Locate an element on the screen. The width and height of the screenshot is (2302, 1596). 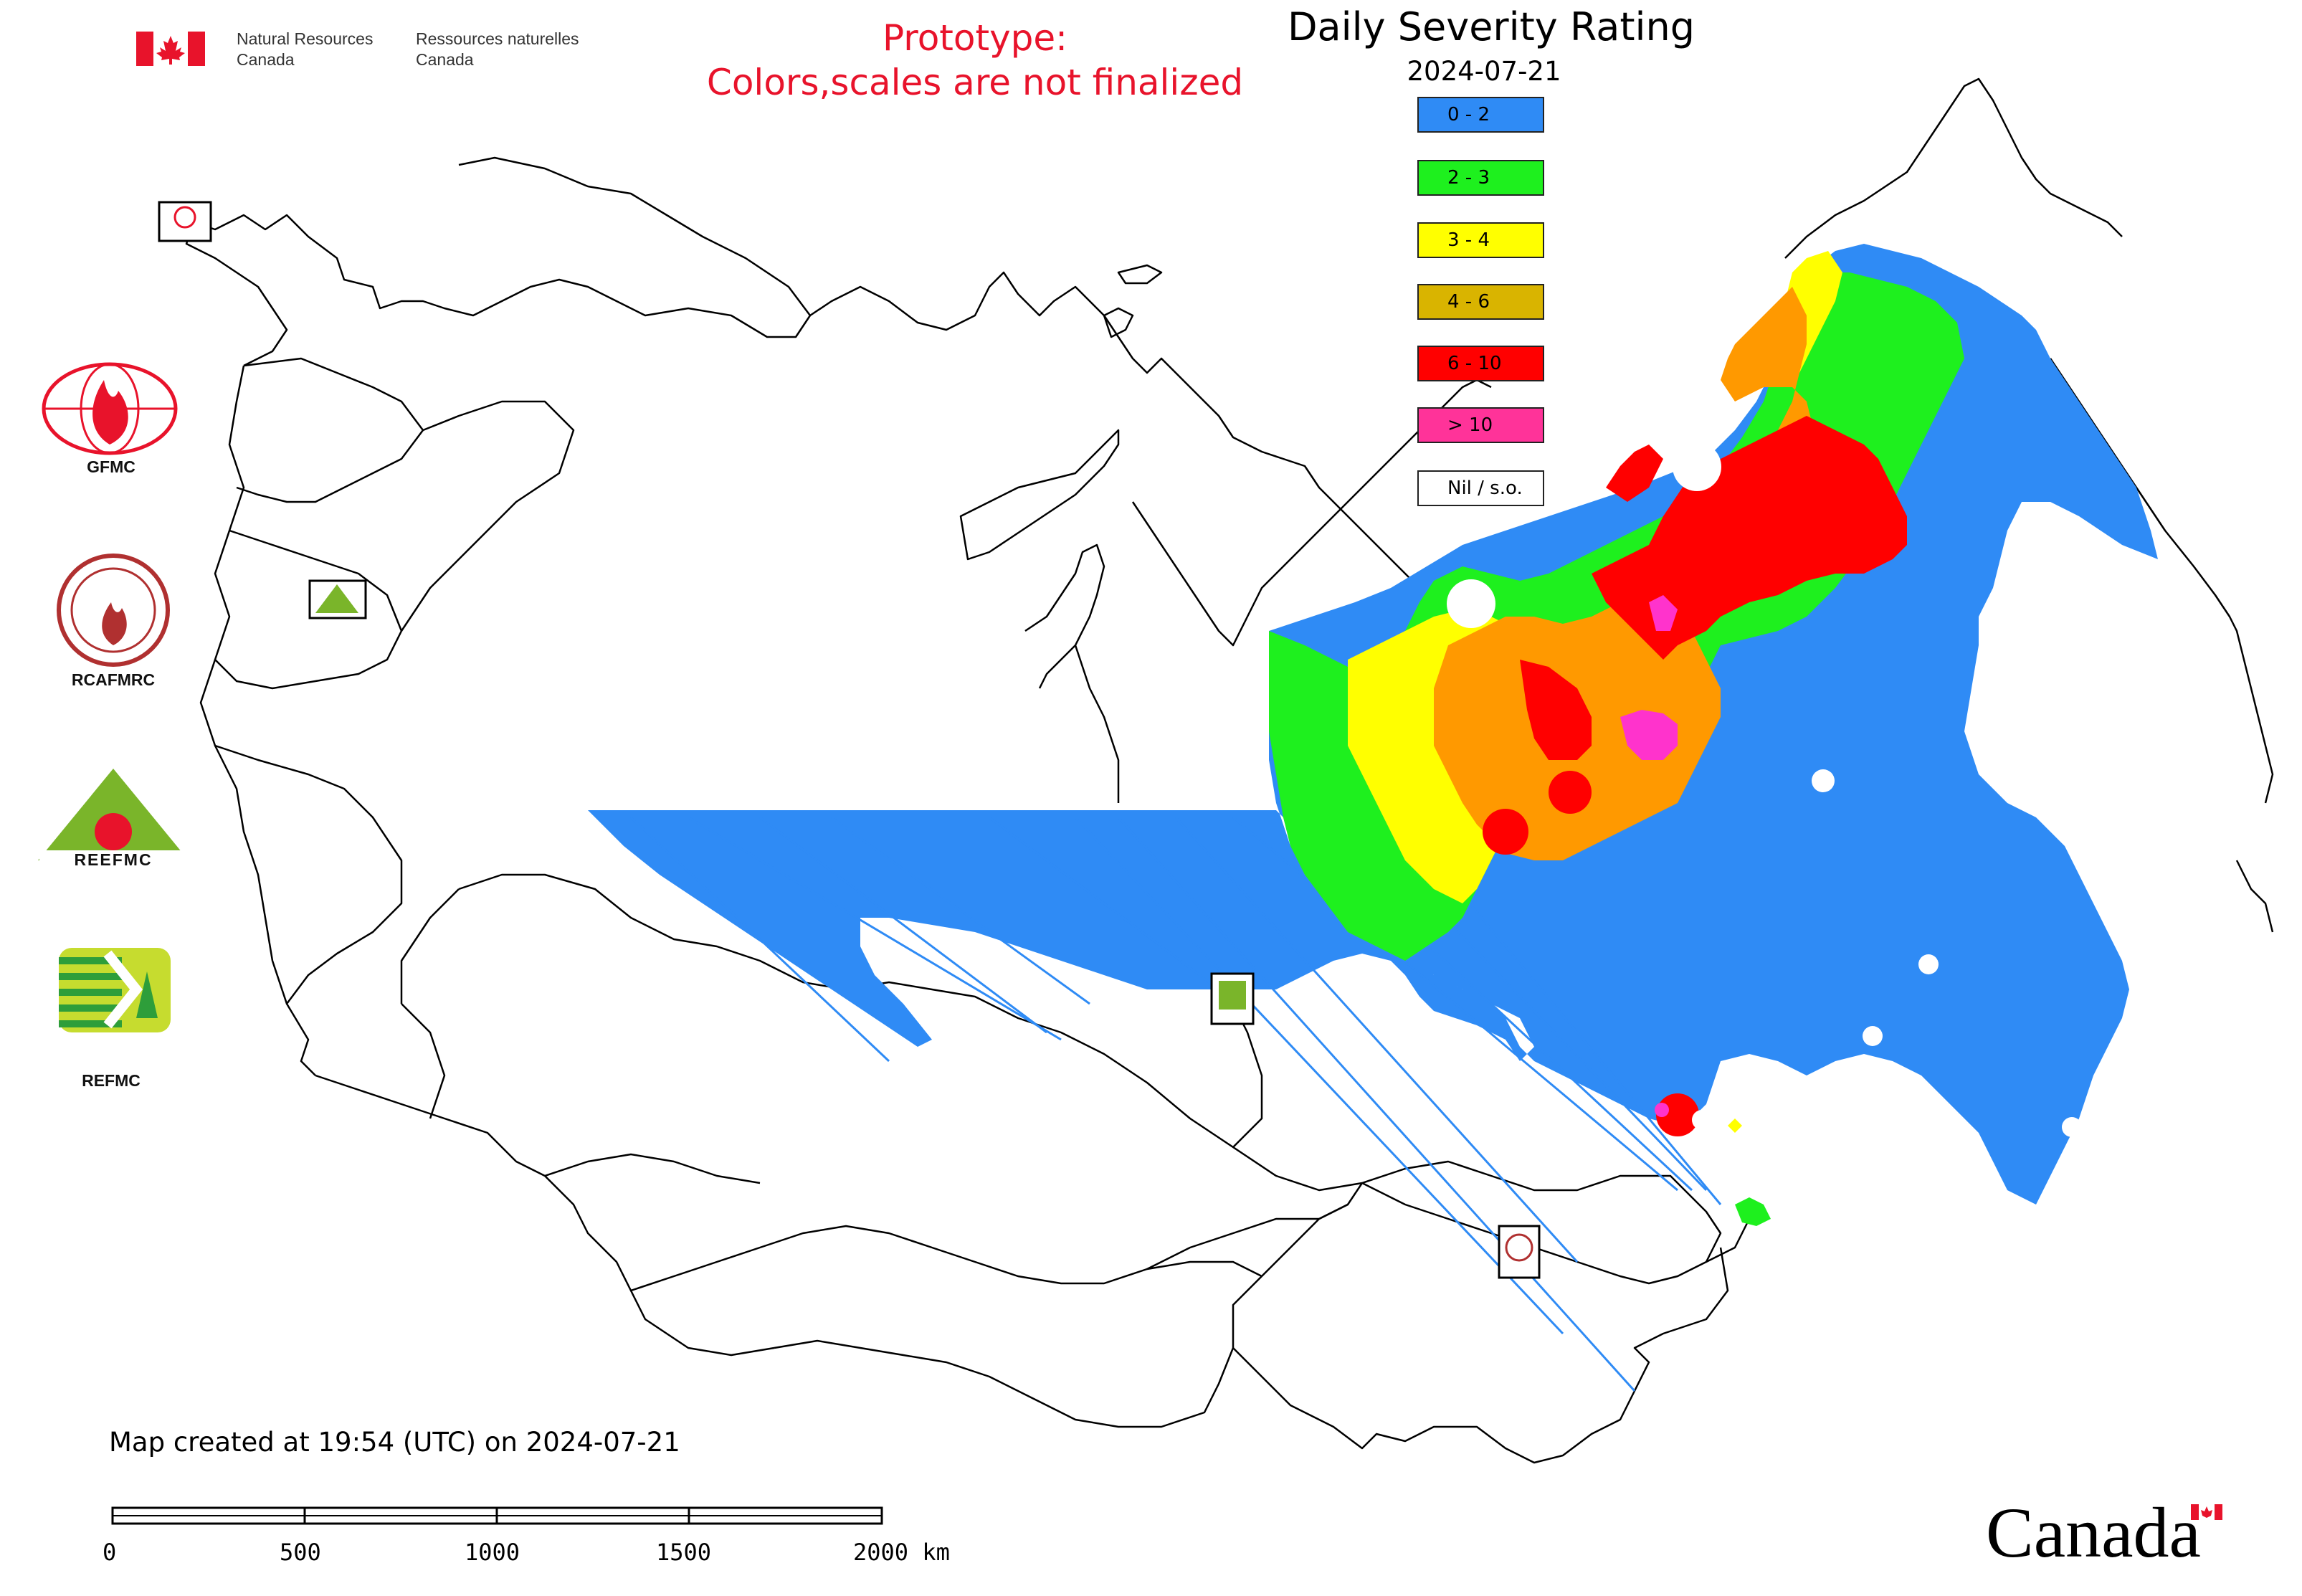
legend-item-3-4: 3 - 4 is located at coordinates (1481, 240).